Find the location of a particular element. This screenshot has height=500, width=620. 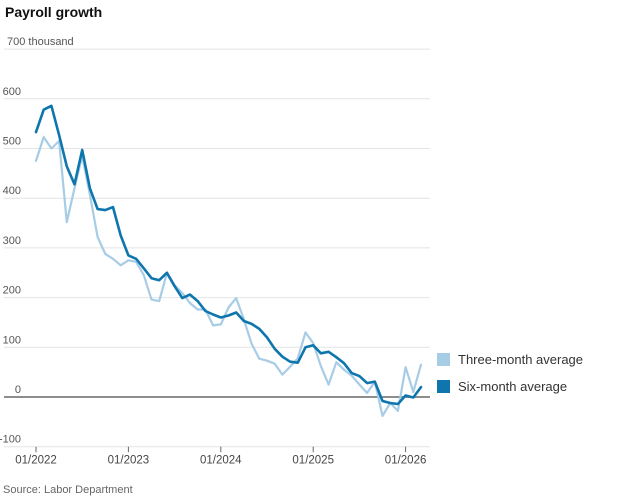

y-tick-label-100: 100 is located at coordinates (12, 340).